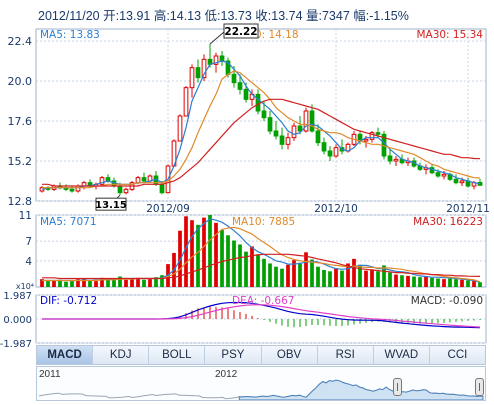 The image size is (494, 405). Describe the element at coordinates (468, 209) in the screenshot. I see `date-tick-label: 2012/11` at that location.